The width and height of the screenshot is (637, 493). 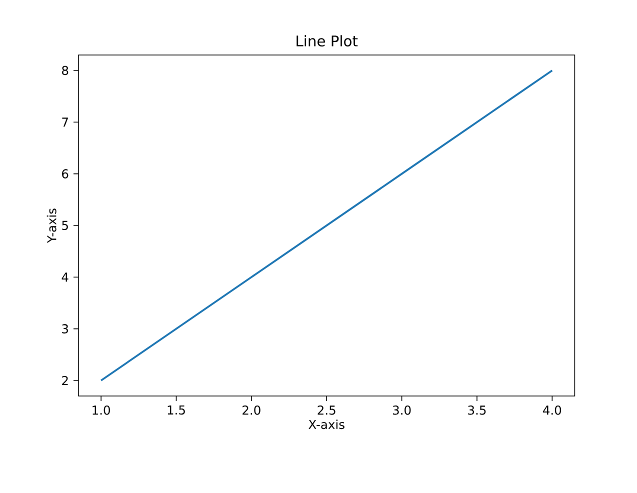 What do you see at coordinates (327, 410) in the screenshot?
I see `x-tick-label: 2.5` at bounding box center [327, 410].